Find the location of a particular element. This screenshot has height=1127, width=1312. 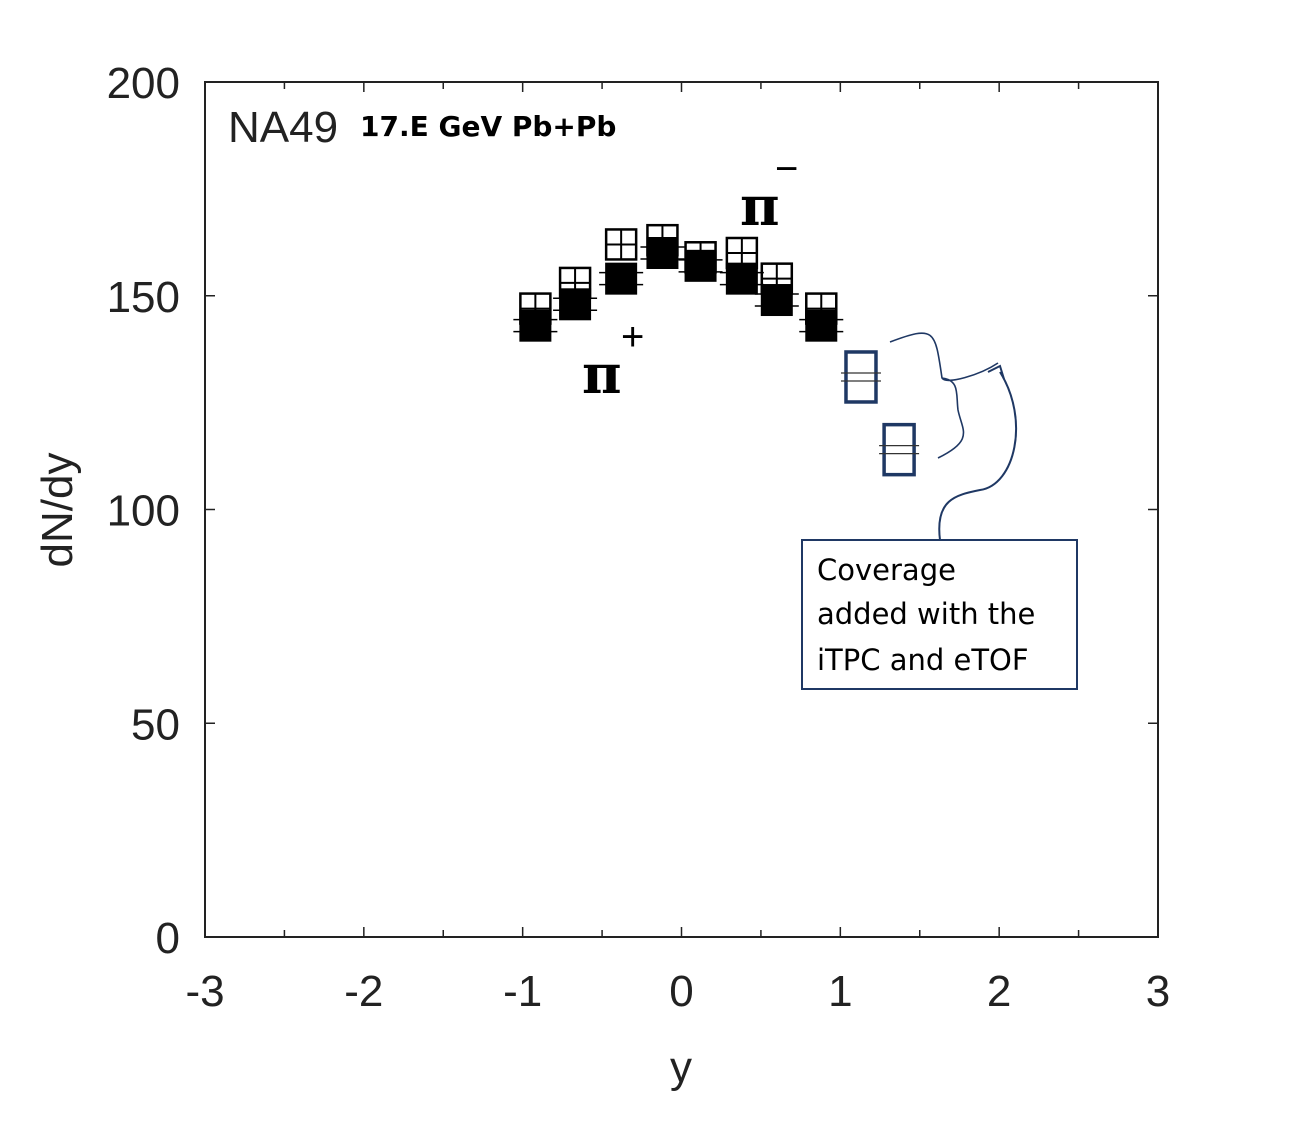

x-axis-title: y is located at coordinates (681, 1067).